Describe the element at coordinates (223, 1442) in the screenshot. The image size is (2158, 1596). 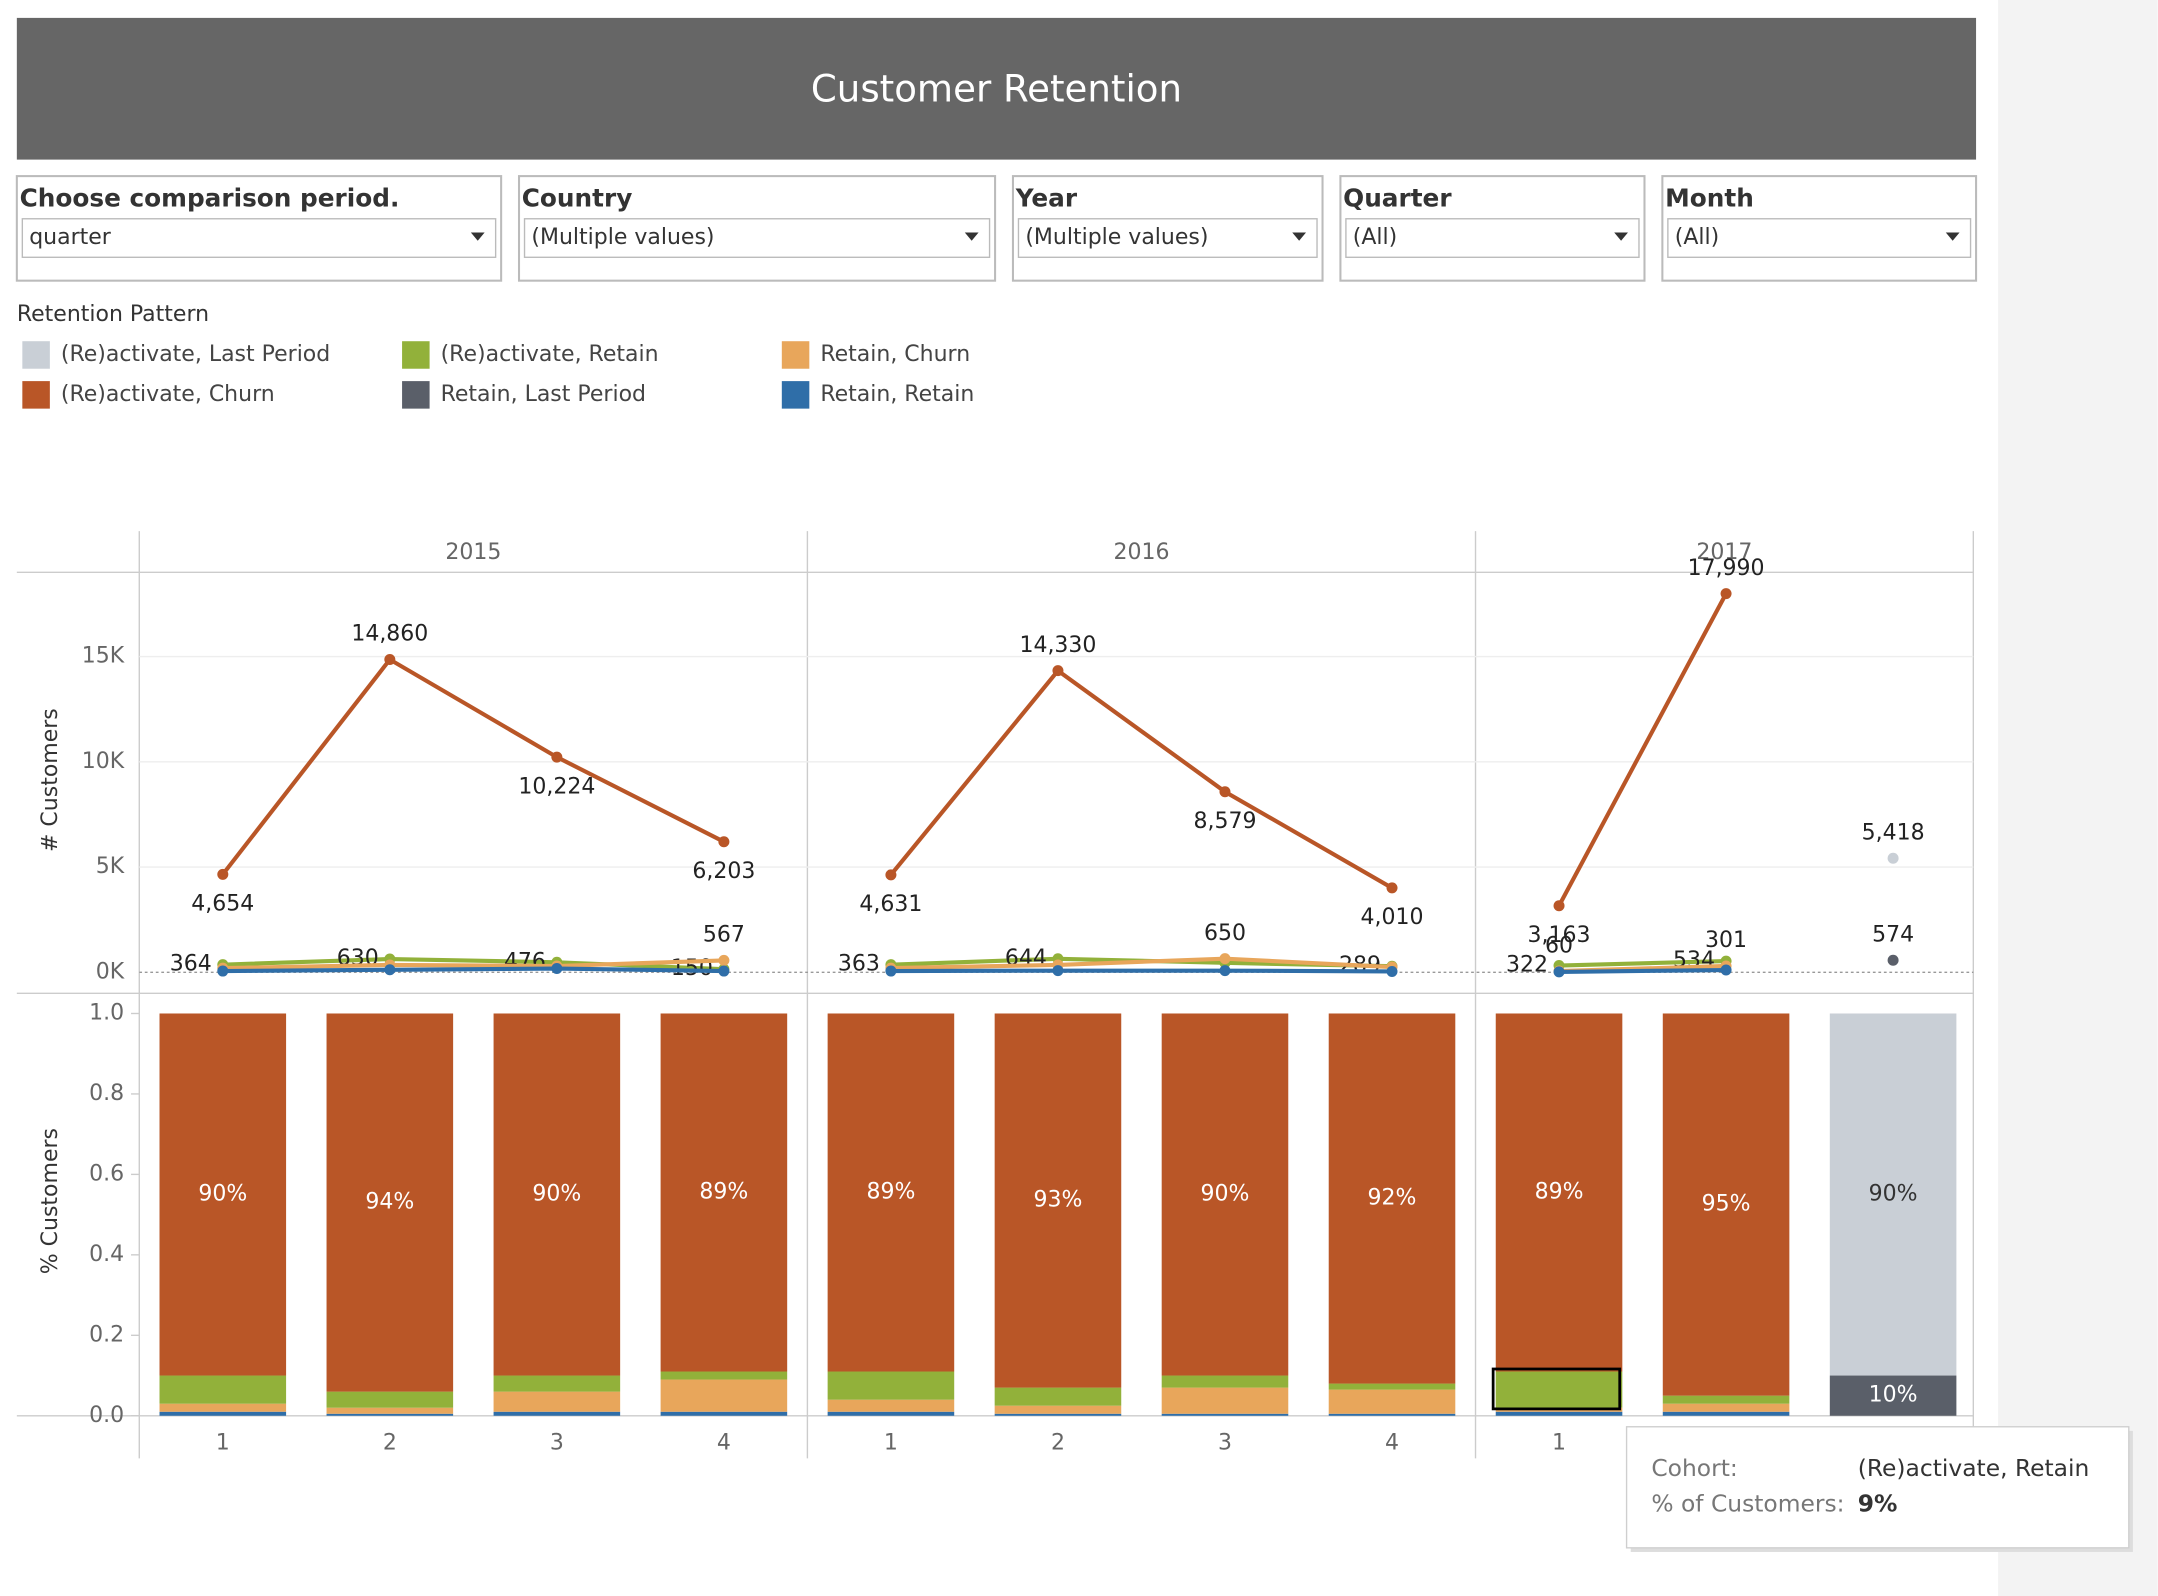
I see `x-tick-label: 1` at that location.